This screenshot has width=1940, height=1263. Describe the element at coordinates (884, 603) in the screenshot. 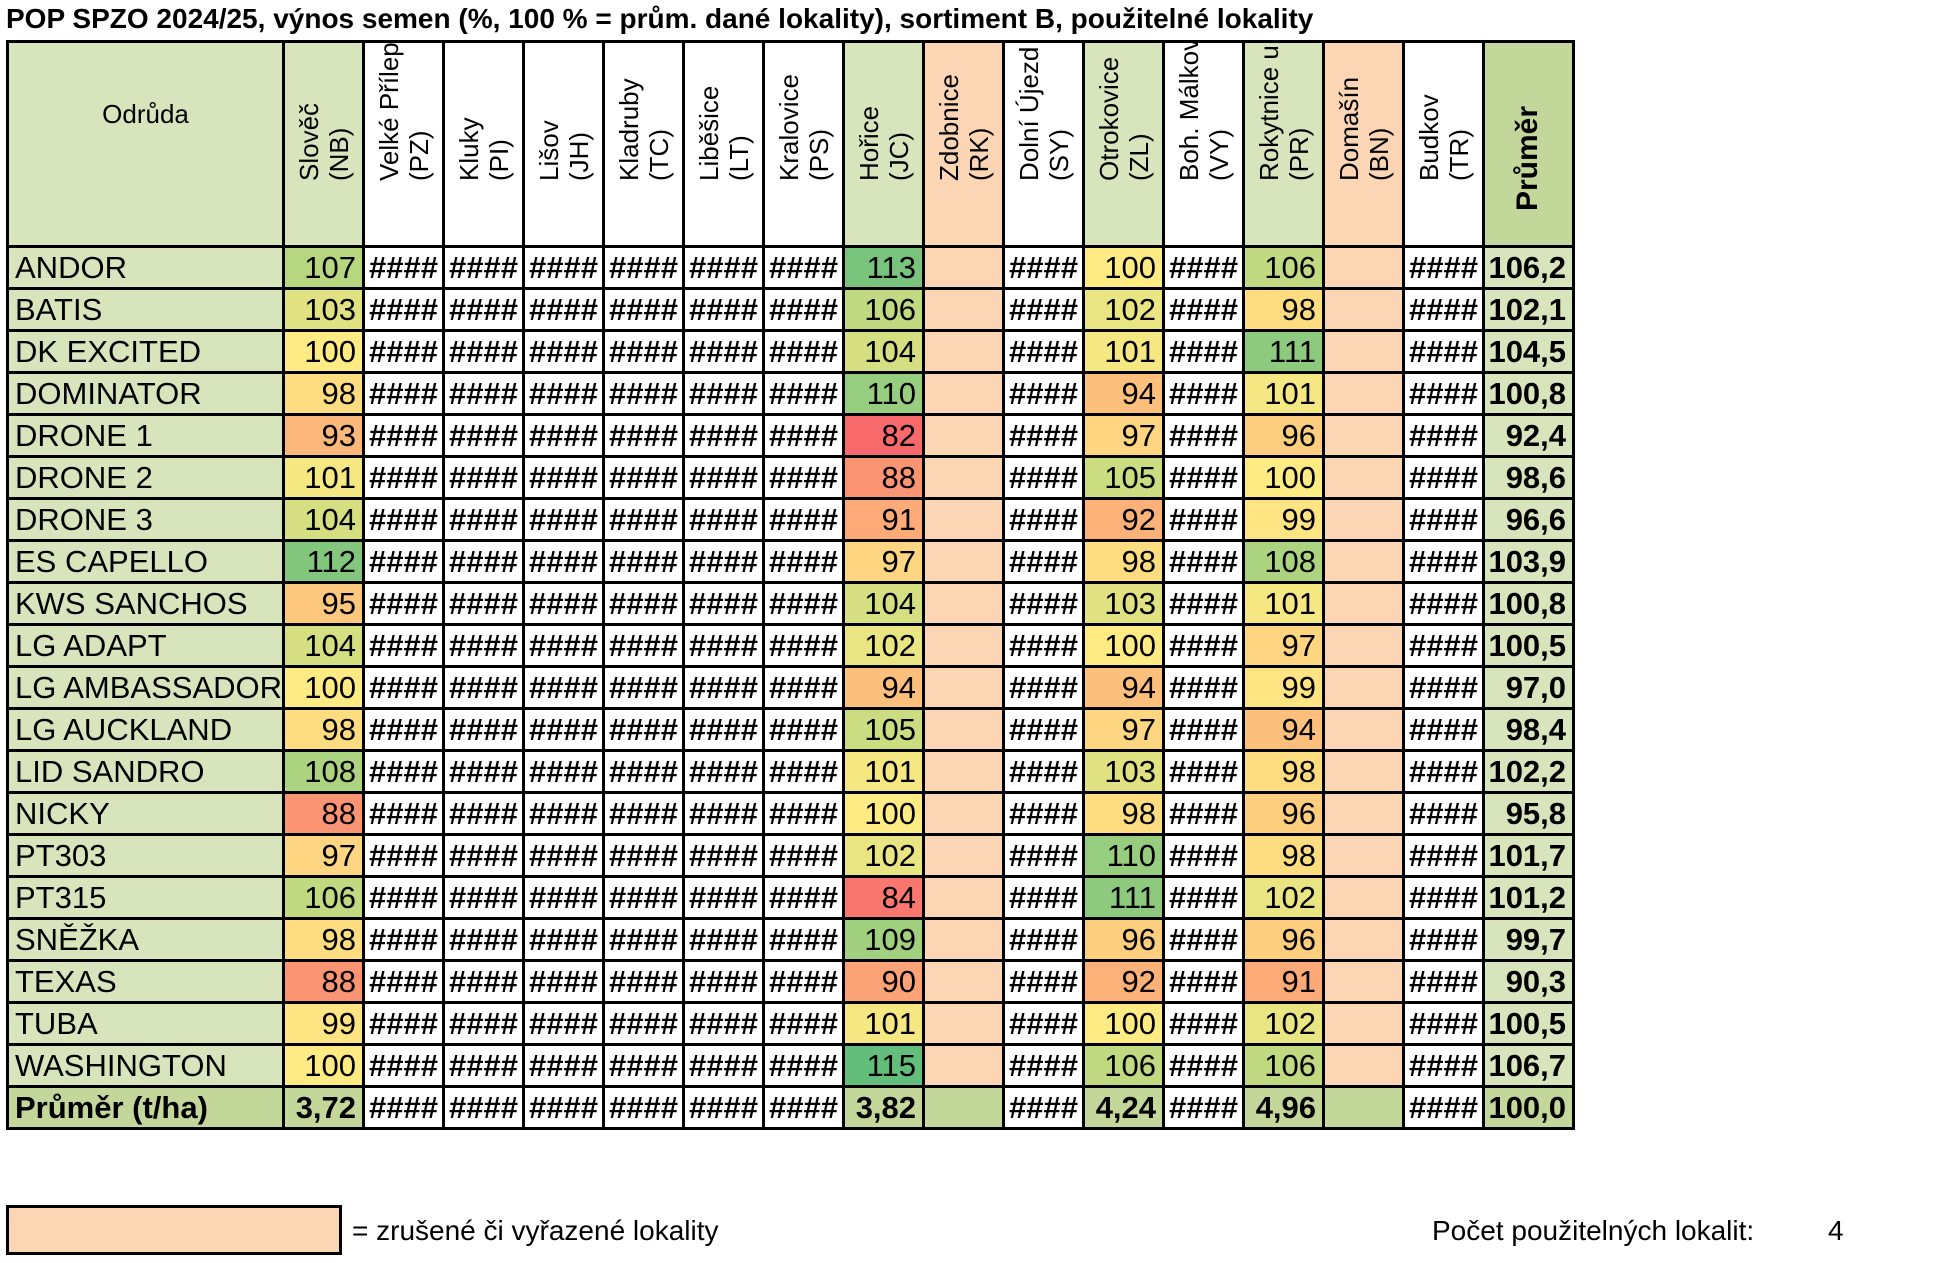

I see `yield-cell-horice: 104` at that location.